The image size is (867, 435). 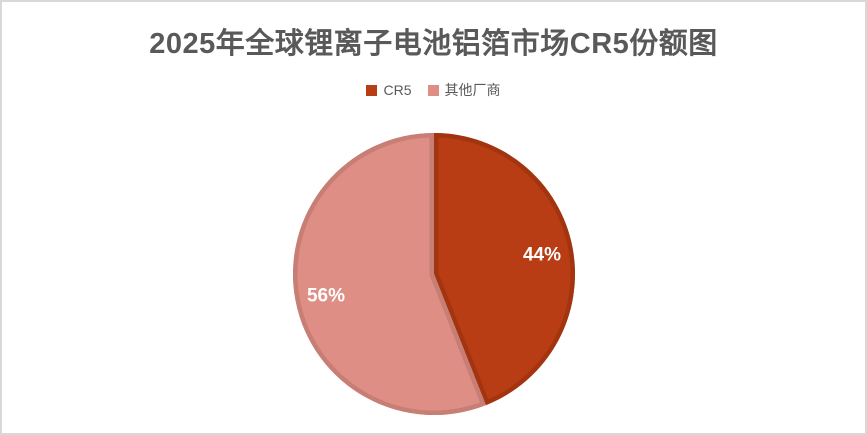 I want to click on legend-item-others: 其他厂商, so click(x=464, y=90).